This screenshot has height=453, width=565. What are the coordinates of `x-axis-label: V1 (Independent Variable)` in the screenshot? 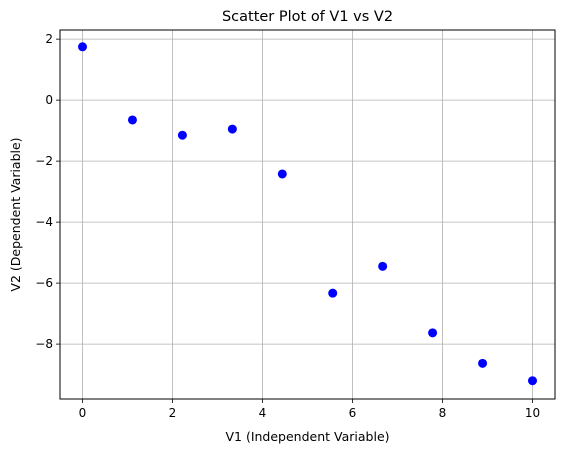 It's located at (307, 436).